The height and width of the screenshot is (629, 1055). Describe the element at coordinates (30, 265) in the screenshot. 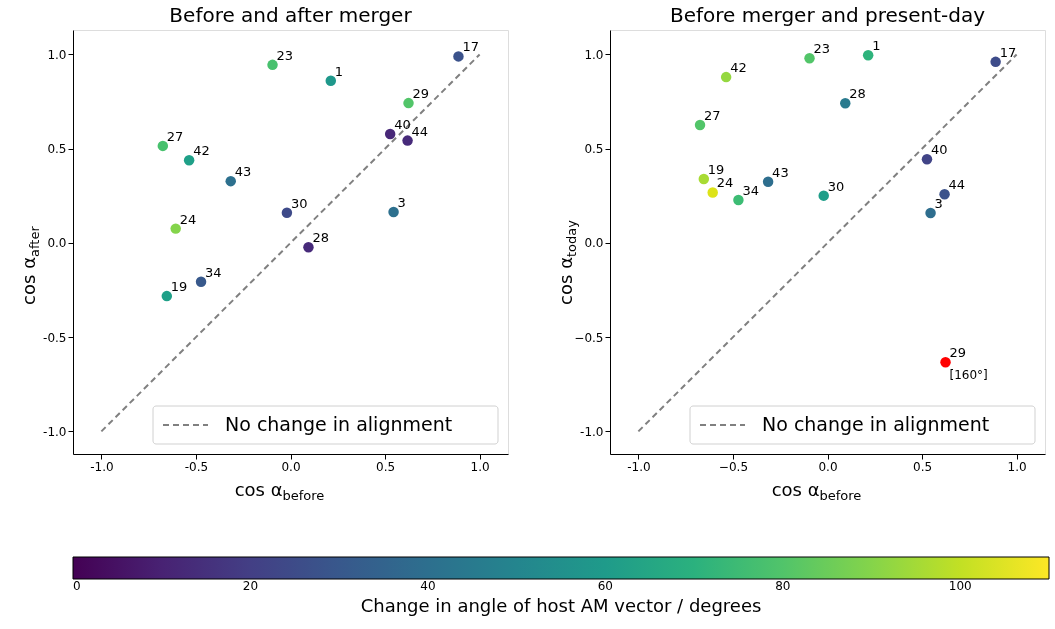

I see `y-axis-title: cos αafter` at that location.